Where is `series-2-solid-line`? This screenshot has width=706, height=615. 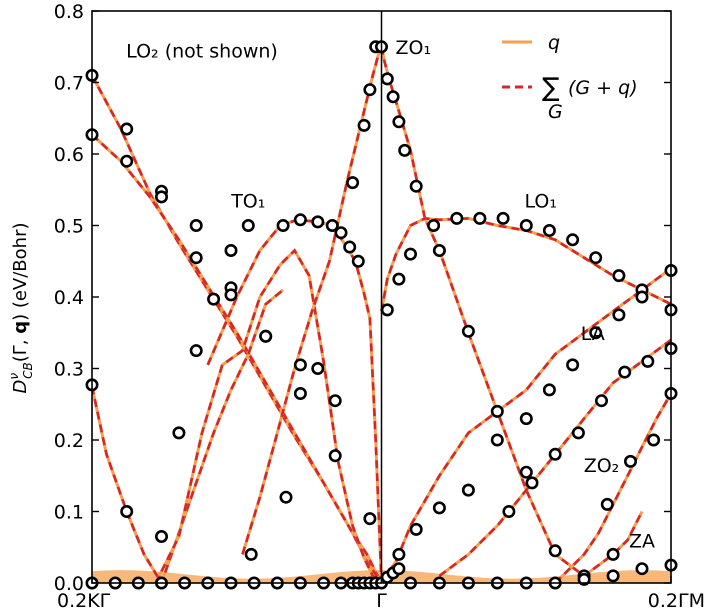 series-2-solid-line is located at coordinates (187, 437).